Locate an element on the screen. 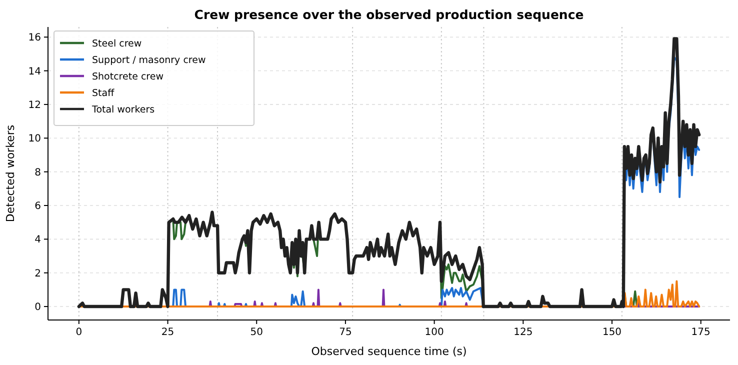 The image size is (738, 365). legend-label: Staff is located at coordinates (103, 93).